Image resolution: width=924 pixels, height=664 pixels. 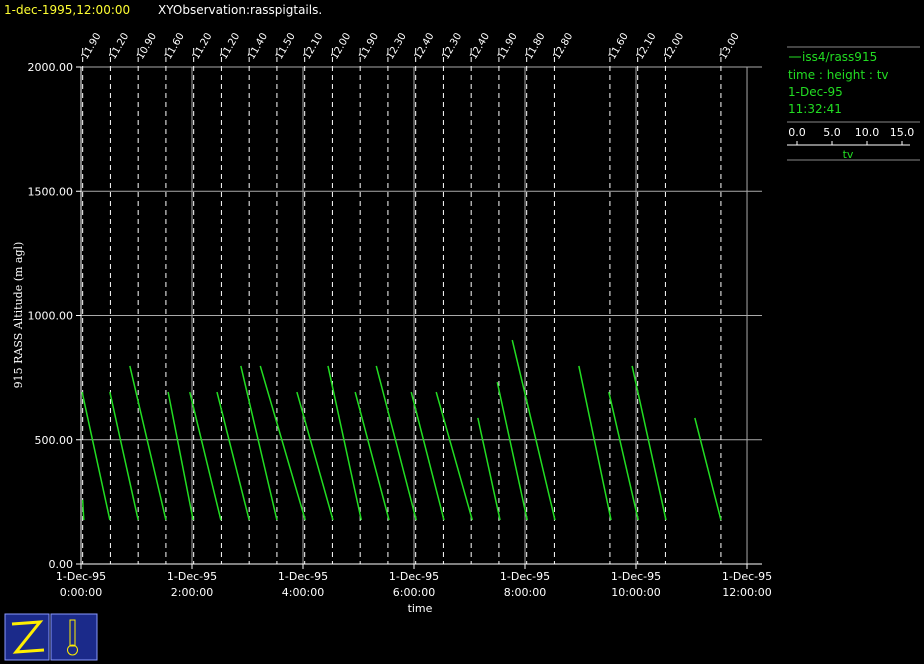 I want to click on header-timestamp: 1-dec-1995,12:00:00, so click(x=67, y=10).